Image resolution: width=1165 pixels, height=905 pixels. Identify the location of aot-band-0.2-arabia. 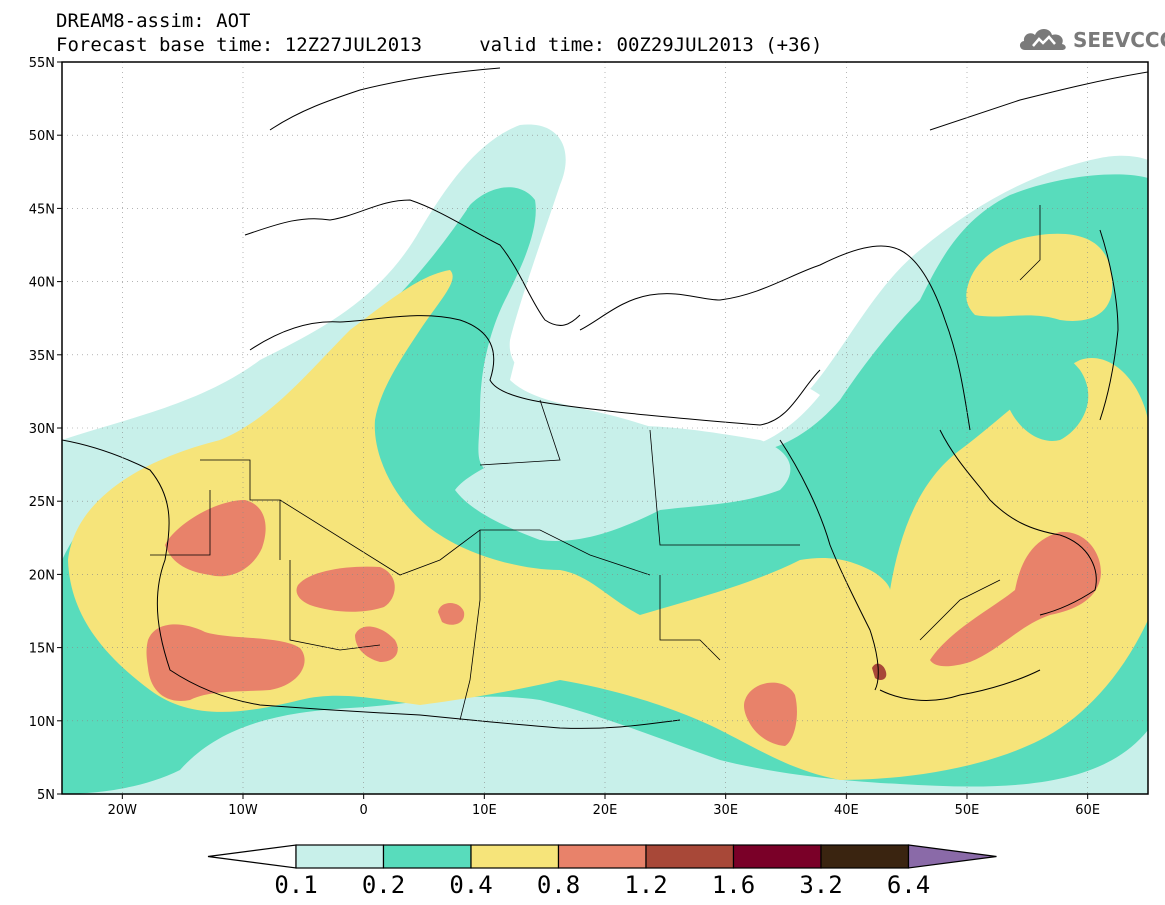
(1041, 389).